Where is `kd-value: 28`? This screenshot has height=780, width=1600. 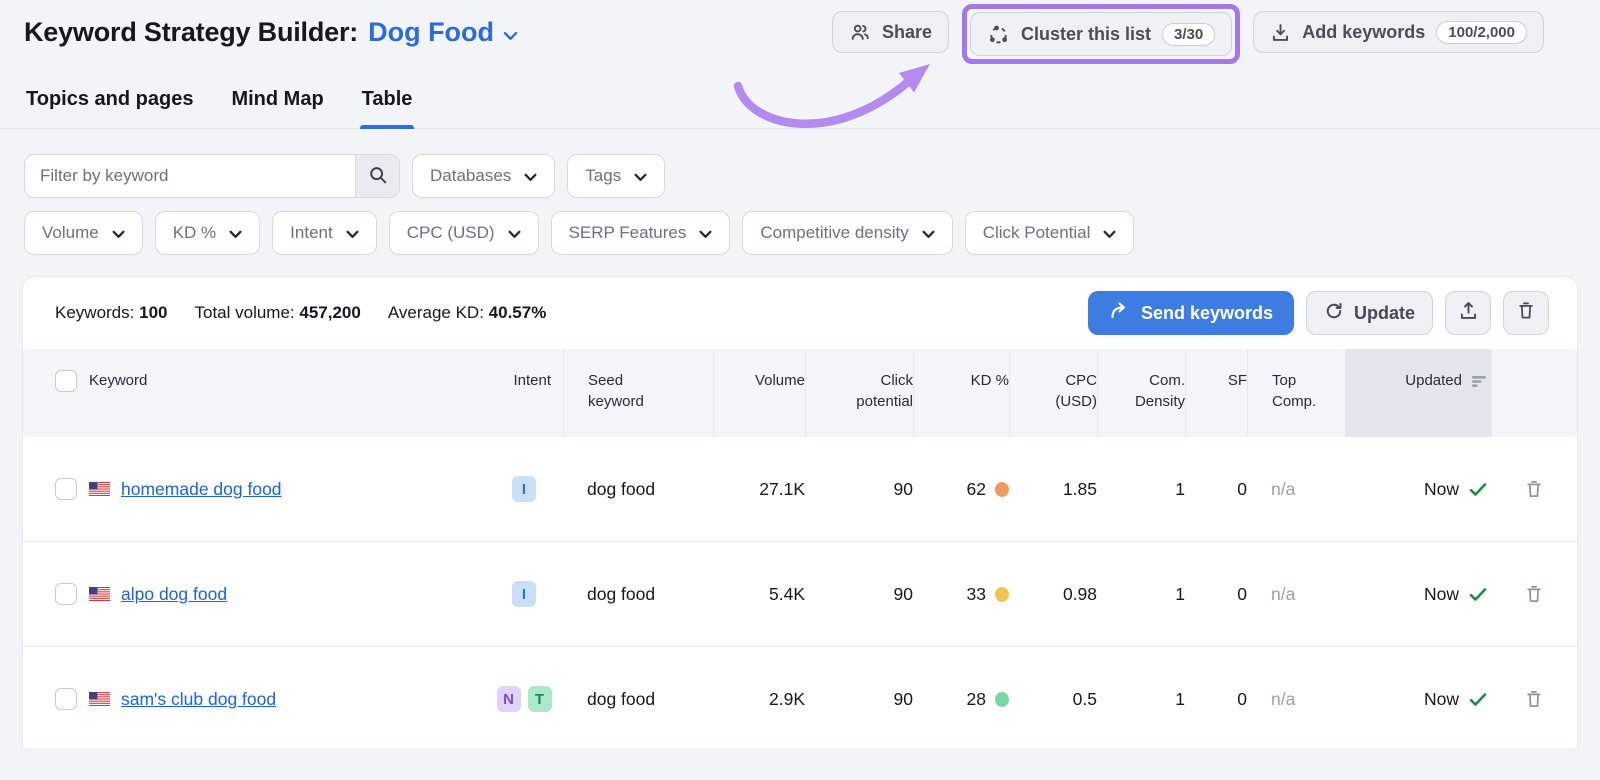 kd-value: 28 is located at coordinates (976, 698).